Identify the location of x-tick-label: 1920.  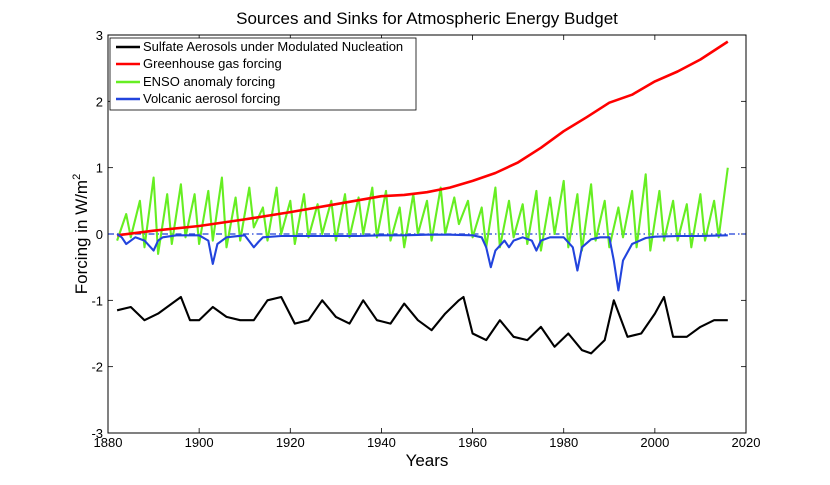
(290, 442).